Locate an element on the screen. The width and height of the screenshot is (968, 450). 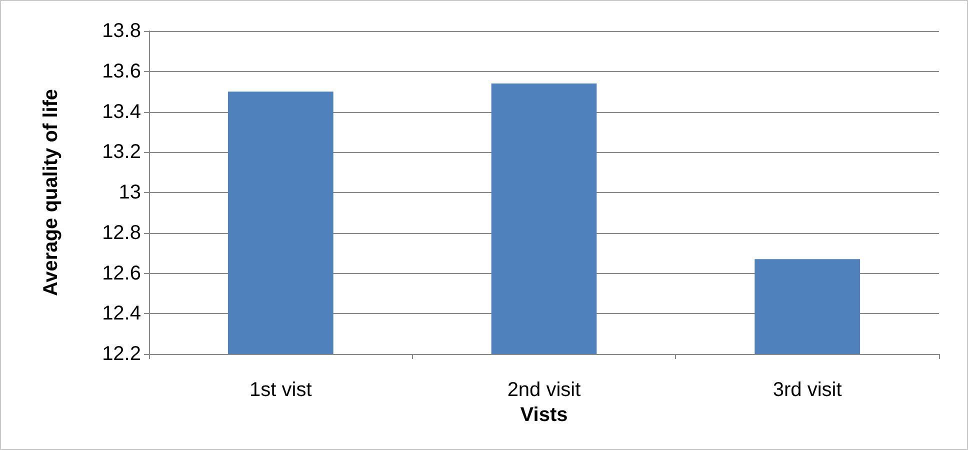
y-tick-label: 12.2 is located at coordinates (121, 354).